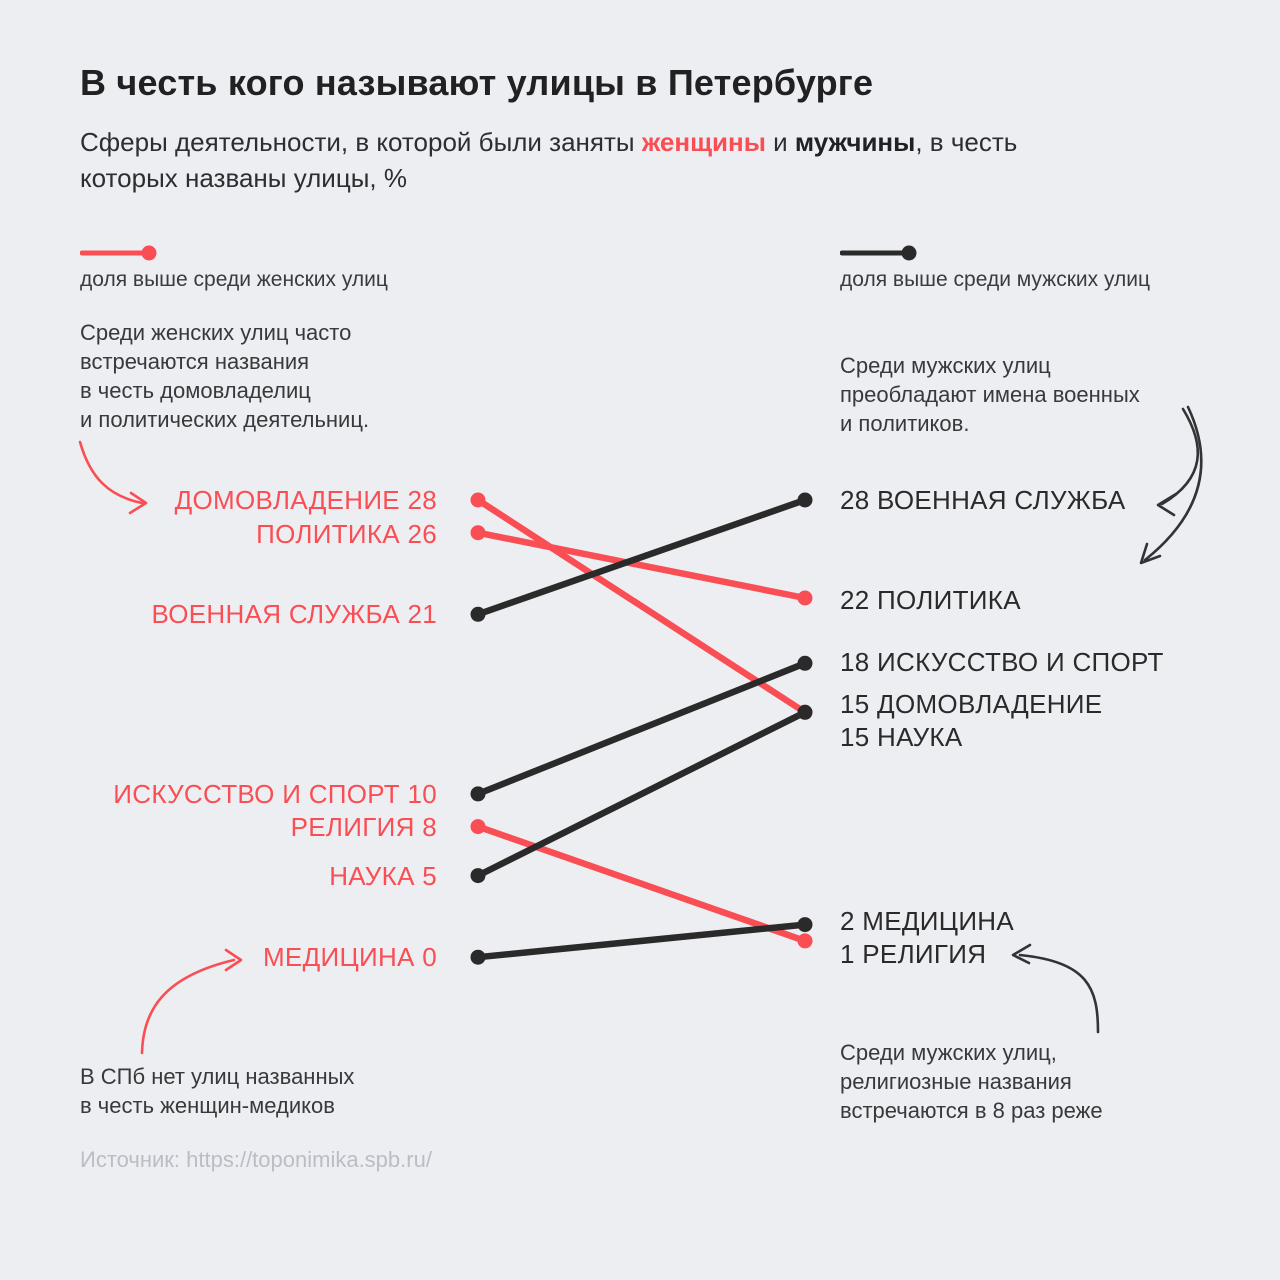 This screenshot has height=1280, width=1280. What do you see at coordinates (805, 712) in the screenshot?
I see `slope-dot-right-наука` at bounding box center [805, 712].